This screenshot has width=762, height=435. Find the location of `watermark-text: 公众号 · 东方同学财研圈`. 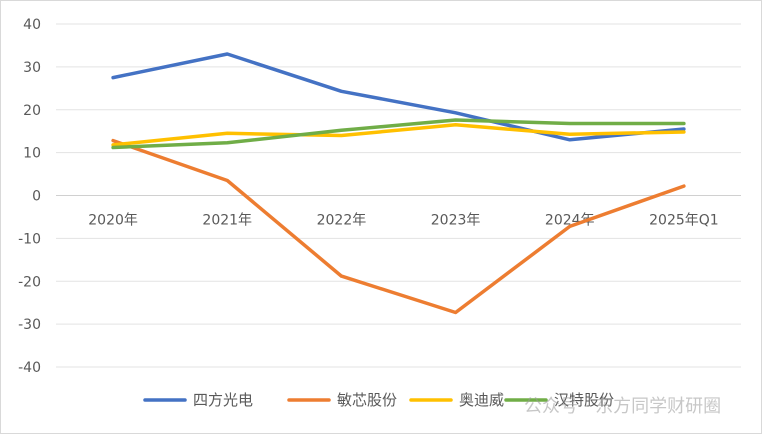

watermark-text: 公众号 · 东方同学财研圈 is located at coordinates (622, 406).